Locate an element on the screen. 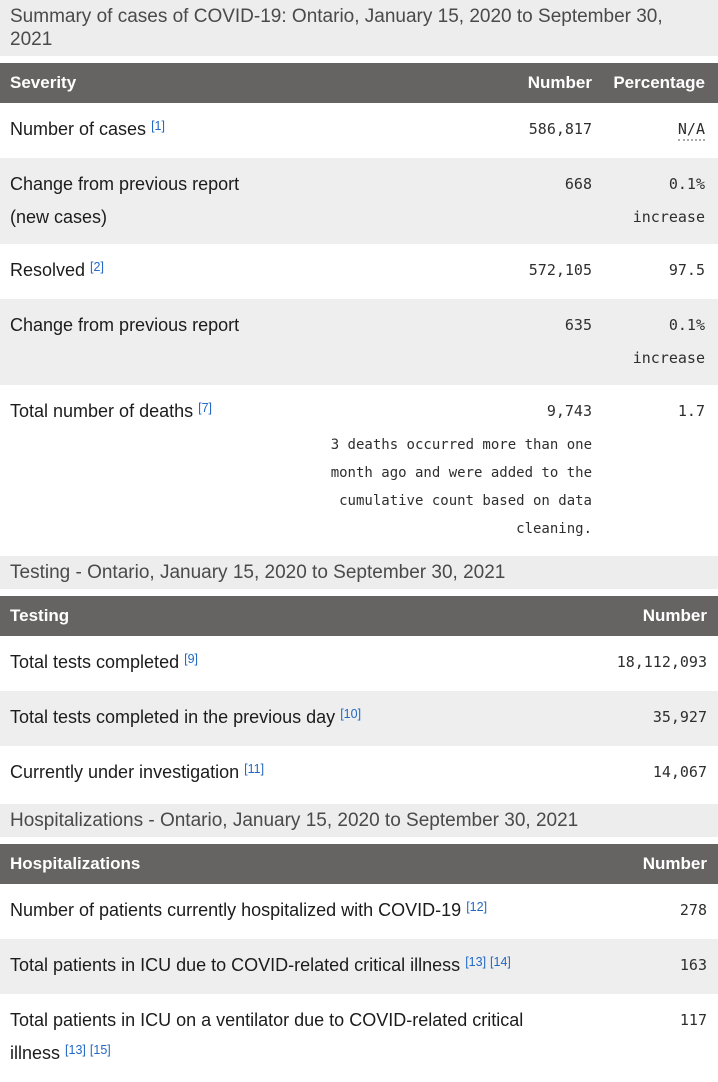  header-row: Testing Number is located at coordinates (359, 616).